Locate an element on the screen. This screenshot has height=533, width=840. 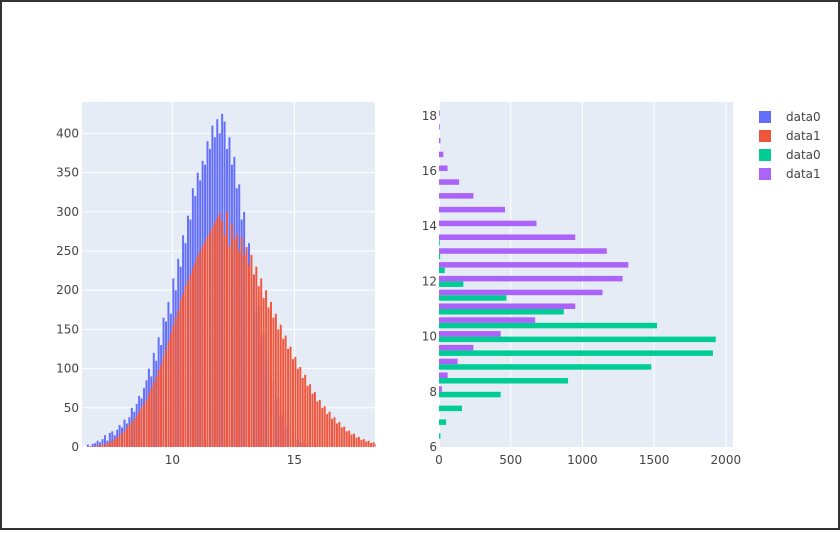
legend-item-data0-blue: data0 is located at coordinates (790, 117).